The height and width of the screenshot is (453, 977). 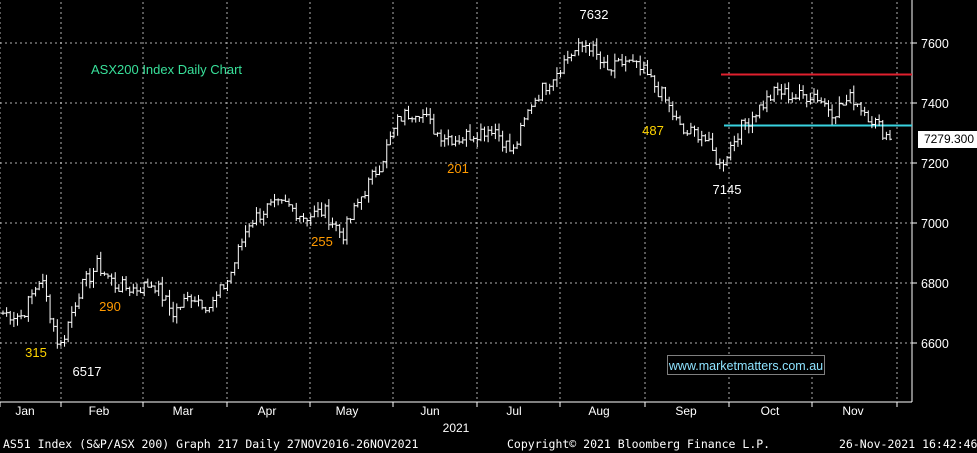 I want to click on watermark-link: www.marketmatters.com.au, so click(x=746, y=365).